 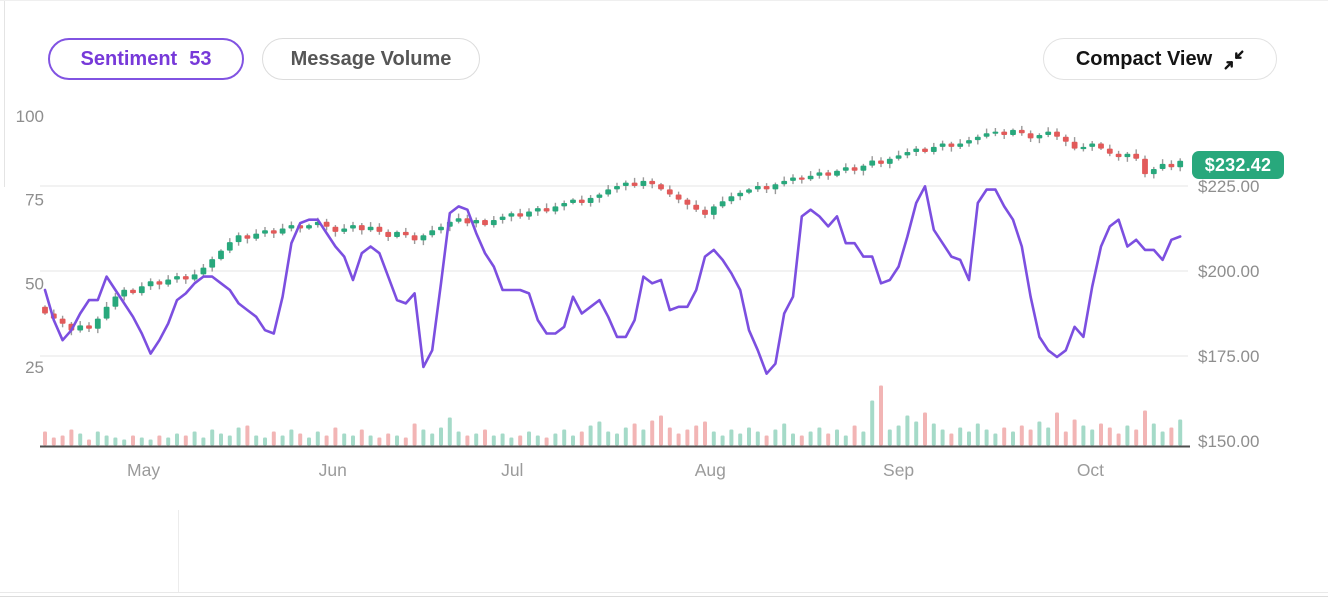 I want to click on sentiment-toggle-label: Sentiment, so click(x=129, y=58).